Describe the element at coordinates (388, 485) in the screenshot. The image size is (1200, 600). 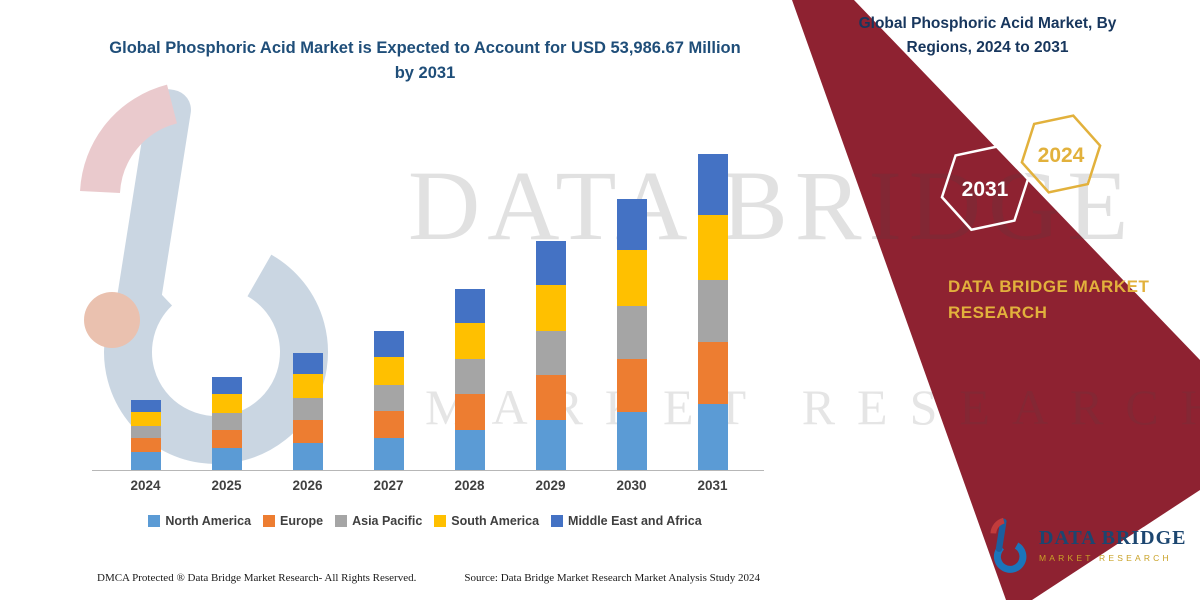
I see `x-axis-label: 2027` at that location.